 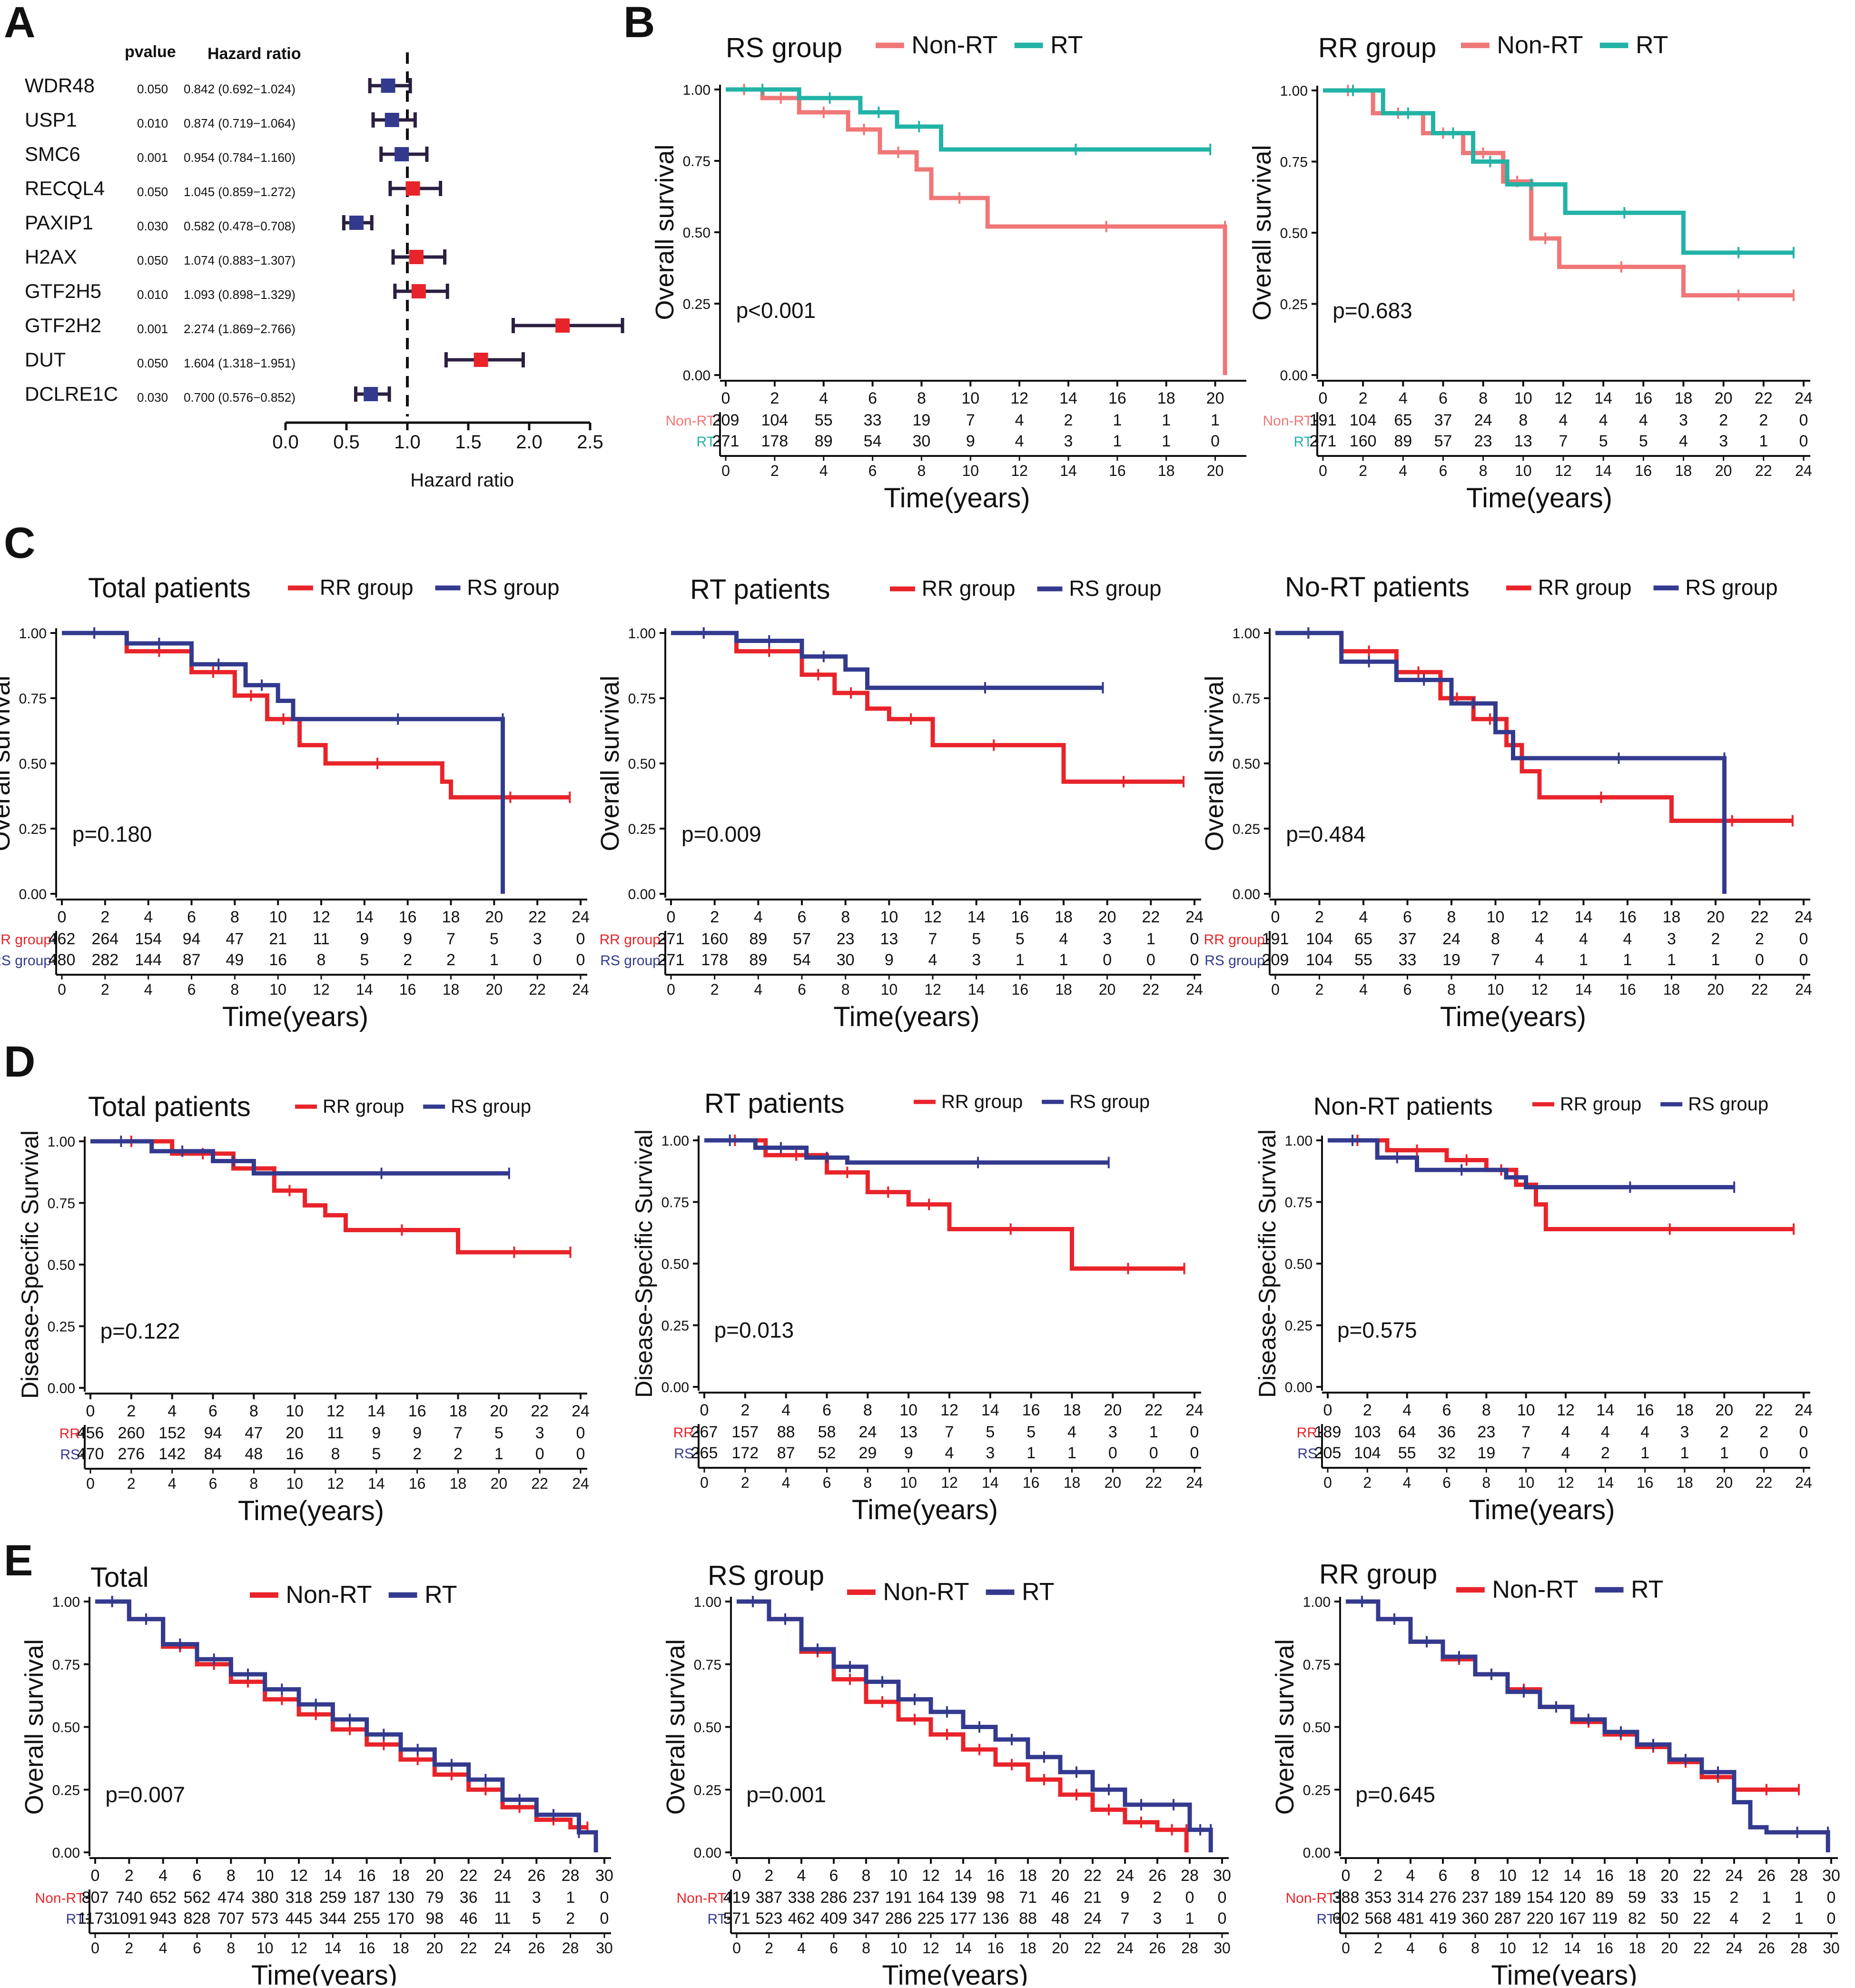 What do you see at coordinates (60, 85) in the screenshot?
I see `forest-gene: WDR48` at bounding box center [60, 85].